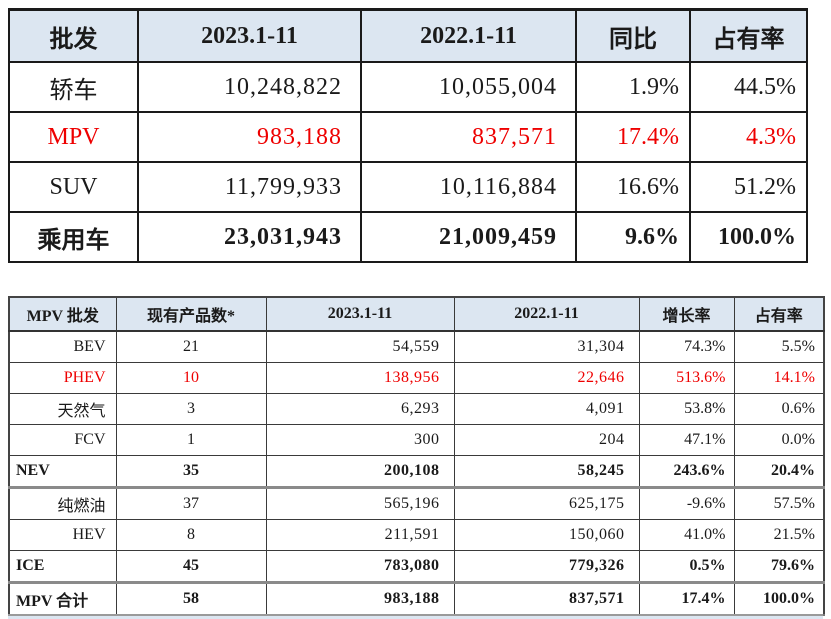  Describe the element at coordinates (686, 599) in the screenshot. I see `growth-value: 17.4%` at that location.